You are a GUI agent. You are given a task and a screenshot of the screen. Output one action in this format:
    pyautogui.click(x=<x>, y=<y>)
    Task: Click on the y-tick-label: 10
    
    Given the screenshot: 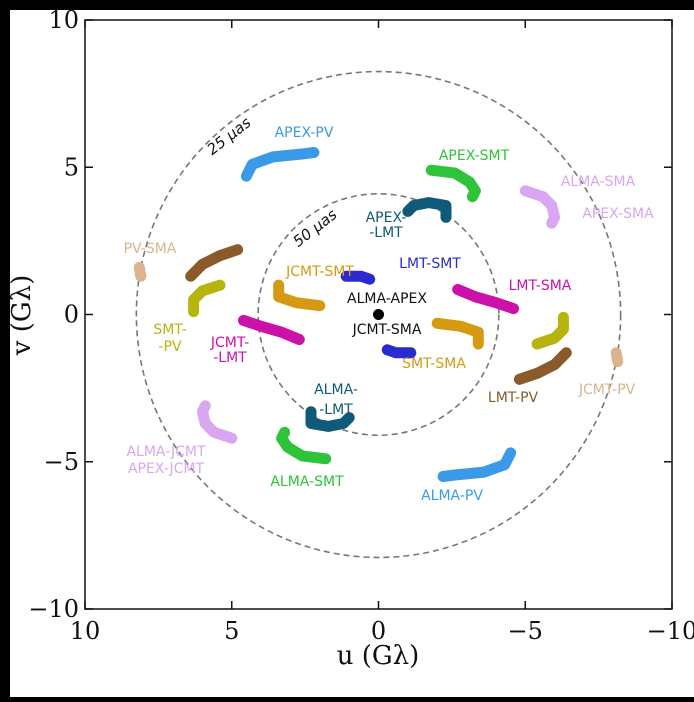 What is the action you would take?
    pyautogui.click(x=63, y=20)
    